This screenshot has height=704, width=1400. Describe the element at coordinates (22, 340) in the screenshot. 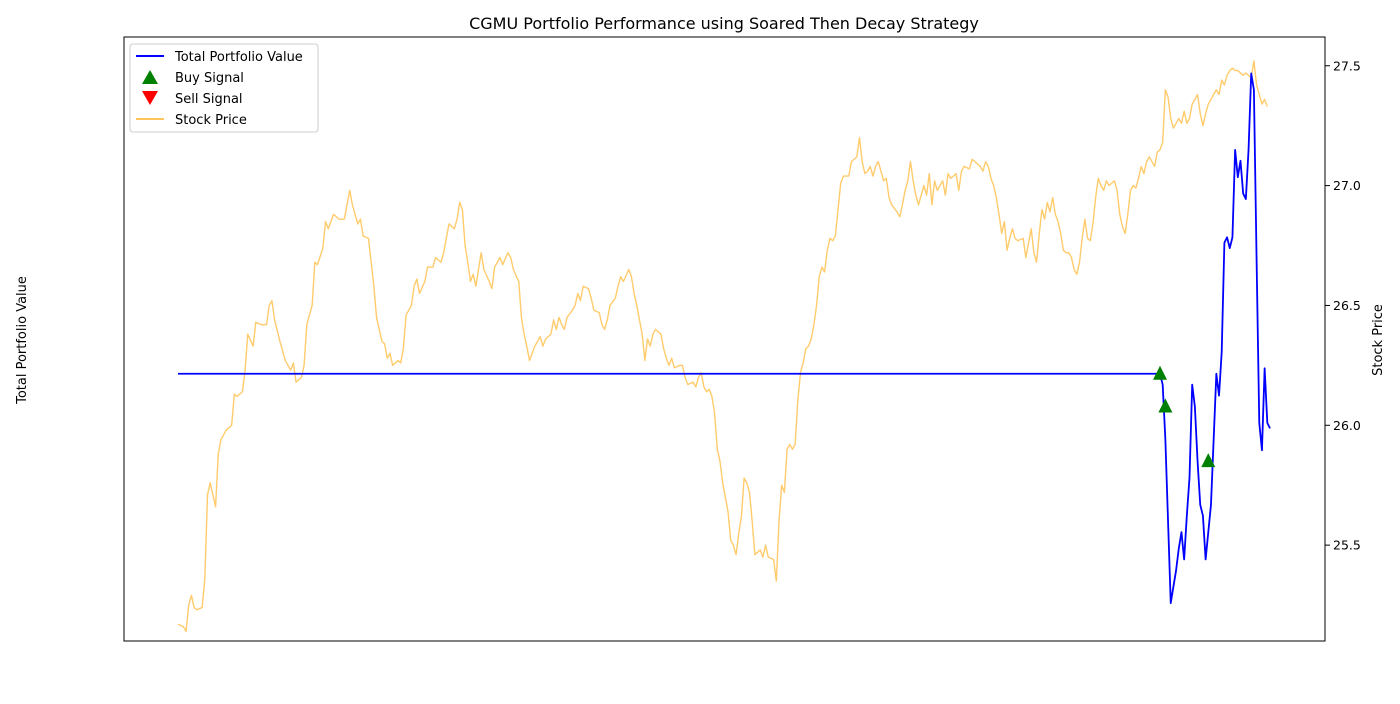

I see `y-left-axis-label: Total Portfolio Value` at that location.